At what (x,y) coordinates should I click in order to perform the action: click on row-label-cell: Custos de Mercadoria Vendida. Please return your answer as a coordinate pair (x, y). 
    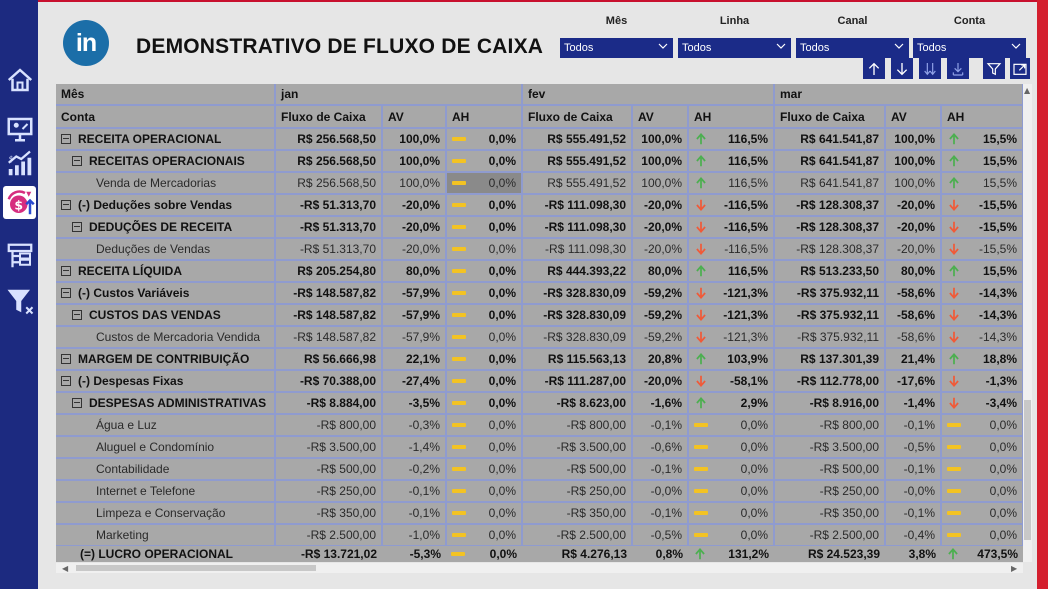
    Looking at the image, I should click on (166, 337).